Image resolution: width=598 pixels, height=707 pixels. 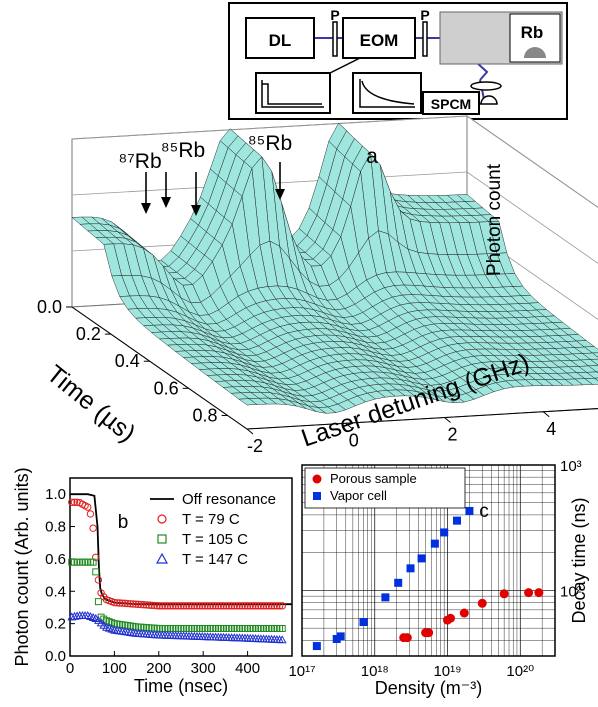 I want to click on x-tick-label: 400, so click(x=247, y=668).